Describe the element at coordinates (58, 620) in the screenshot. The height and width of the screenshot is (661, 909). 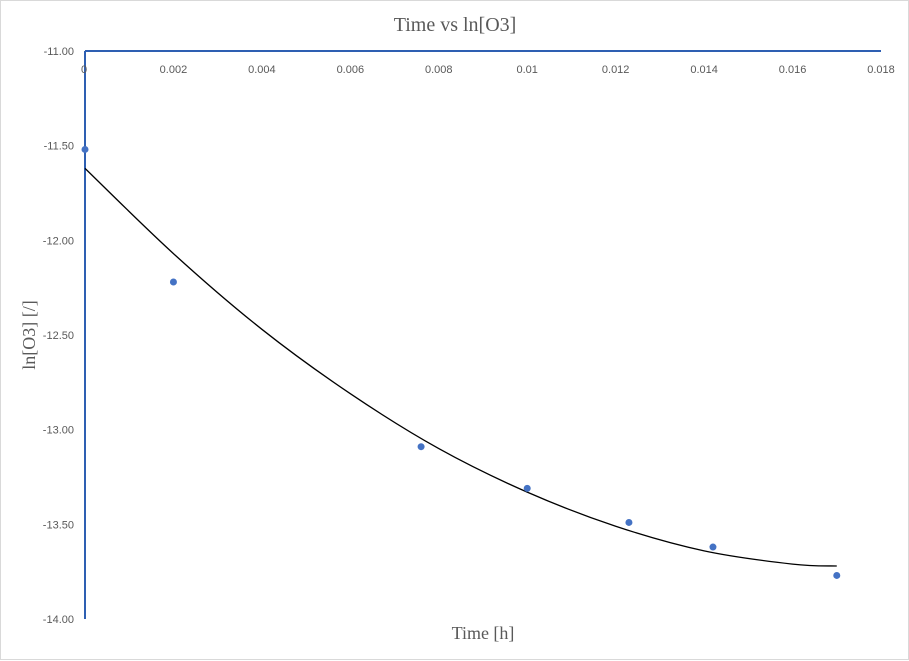
I see `y-tick-label: -14.00` at that location.